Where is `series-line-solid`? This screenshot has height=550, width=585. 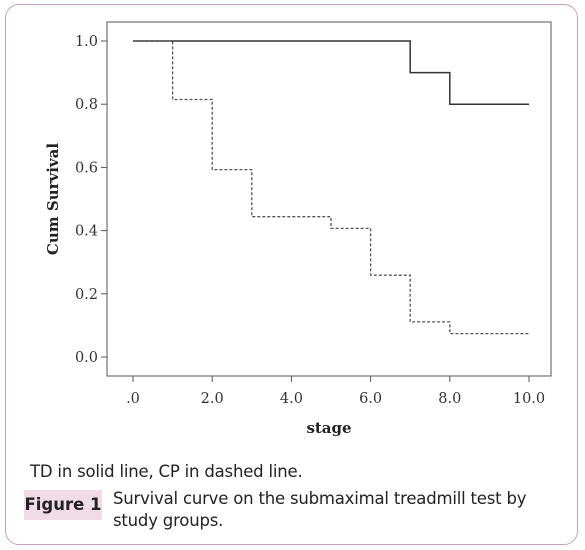
series-line-solid is located at coordinates (331, 72).